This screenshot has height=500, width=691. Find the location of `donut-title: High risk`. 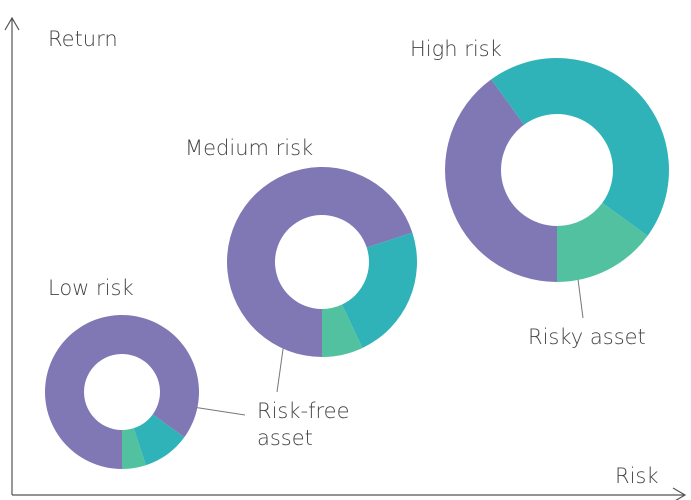

donut-title: High risk is located at coordinates (456, 49).